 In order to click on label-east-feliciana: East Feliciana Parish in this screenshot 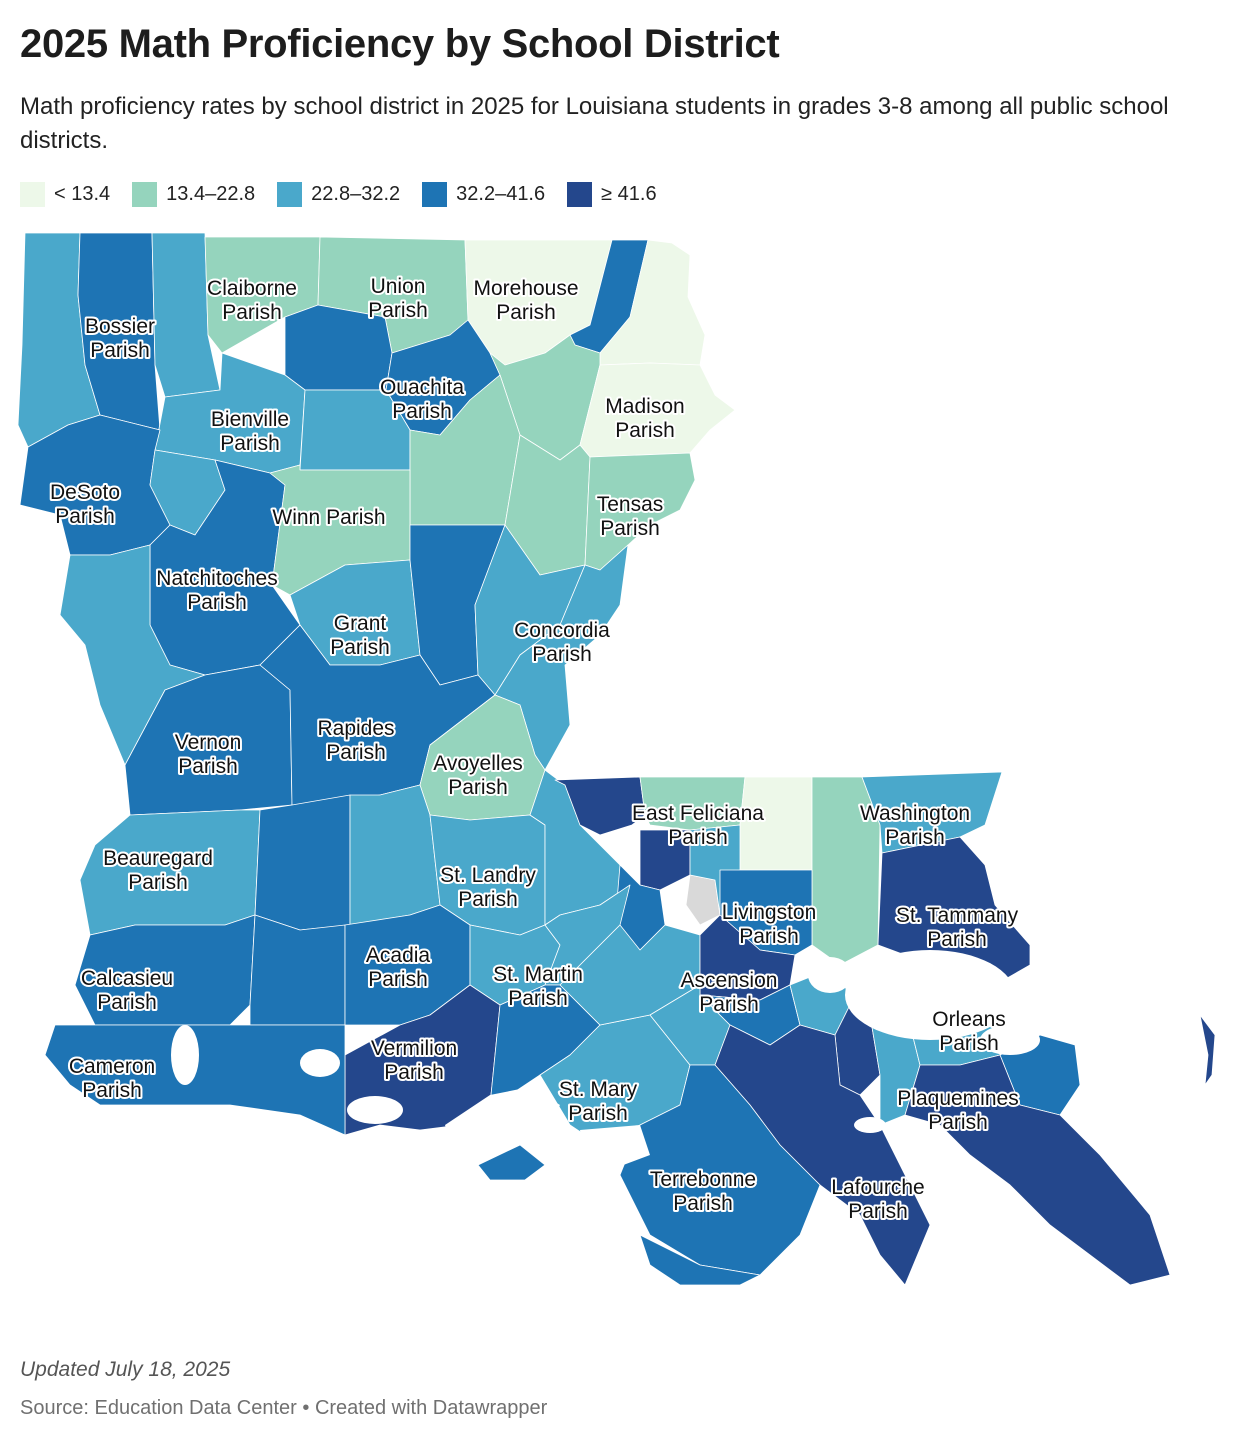, I will do `click(698, 825)`.